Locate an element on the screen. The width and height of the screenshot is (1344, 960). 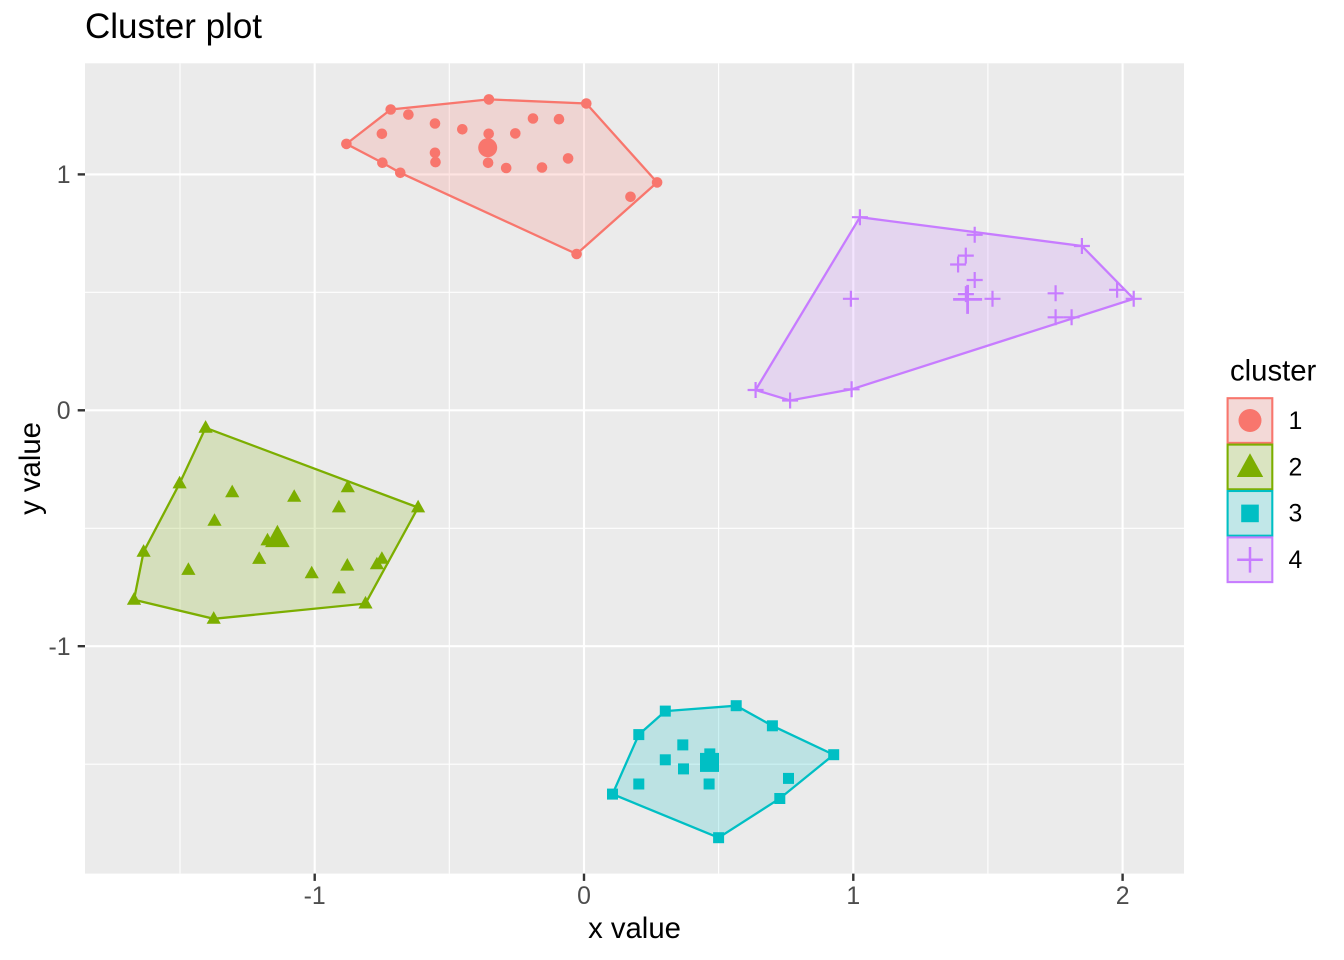
svg-text: Cluster plot is located at coordinates (173, 26).